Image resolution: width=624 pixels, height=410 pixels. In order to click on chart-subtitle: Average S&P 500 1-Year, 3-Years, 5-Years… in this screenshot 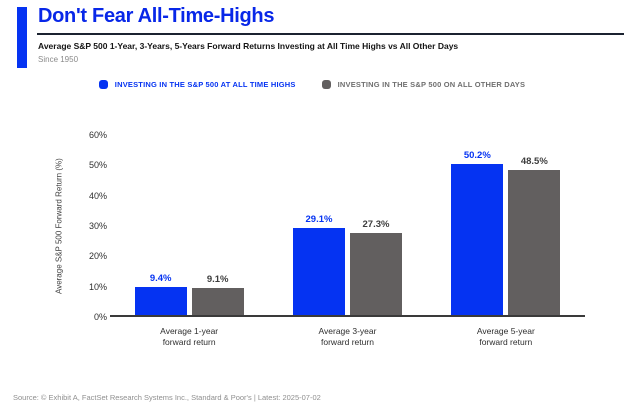, I will do `click(248, 46)`.